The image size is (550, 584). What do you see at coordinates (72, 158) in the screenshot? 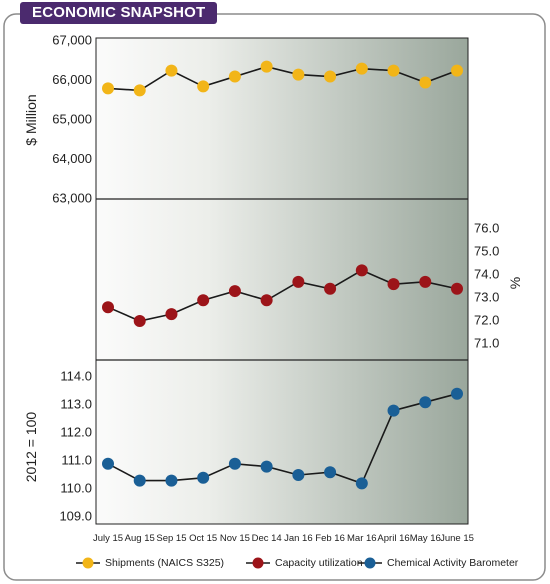
I see `shipments-tick-label: 64,000` at bounding box center [72, 158].